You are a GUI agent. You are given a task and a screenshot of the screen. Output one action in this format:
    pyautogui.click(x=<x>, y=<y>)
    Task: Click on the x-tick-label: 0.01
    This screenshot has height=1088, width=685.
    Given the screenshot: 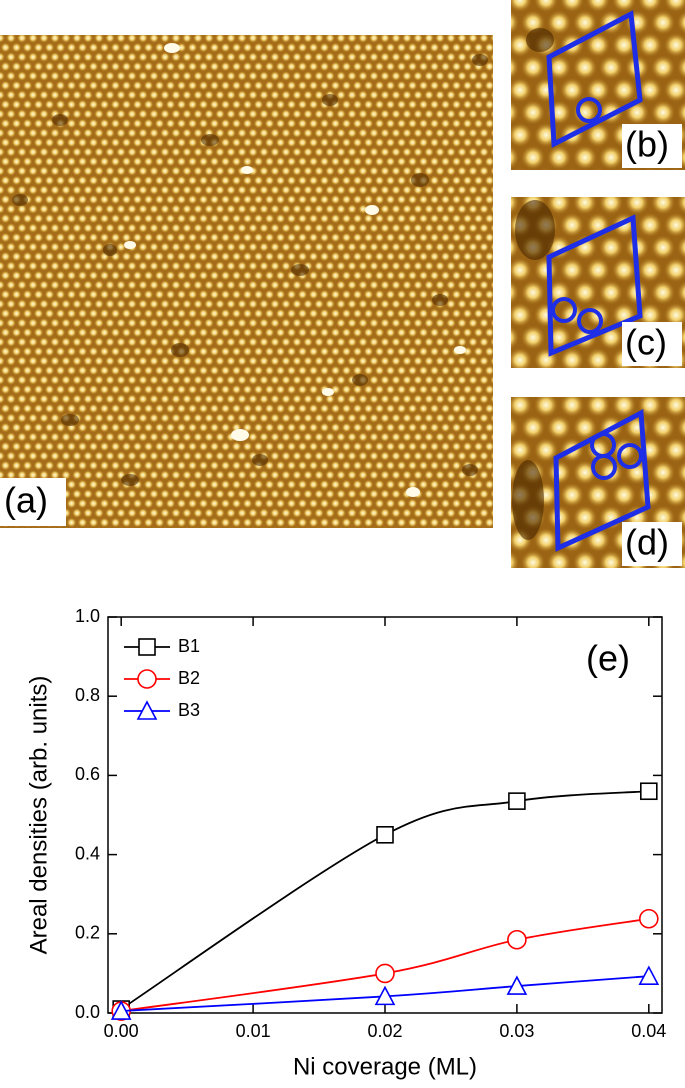 What is the action you would take?
    pyautogui.click(x=253, y=1031)
    